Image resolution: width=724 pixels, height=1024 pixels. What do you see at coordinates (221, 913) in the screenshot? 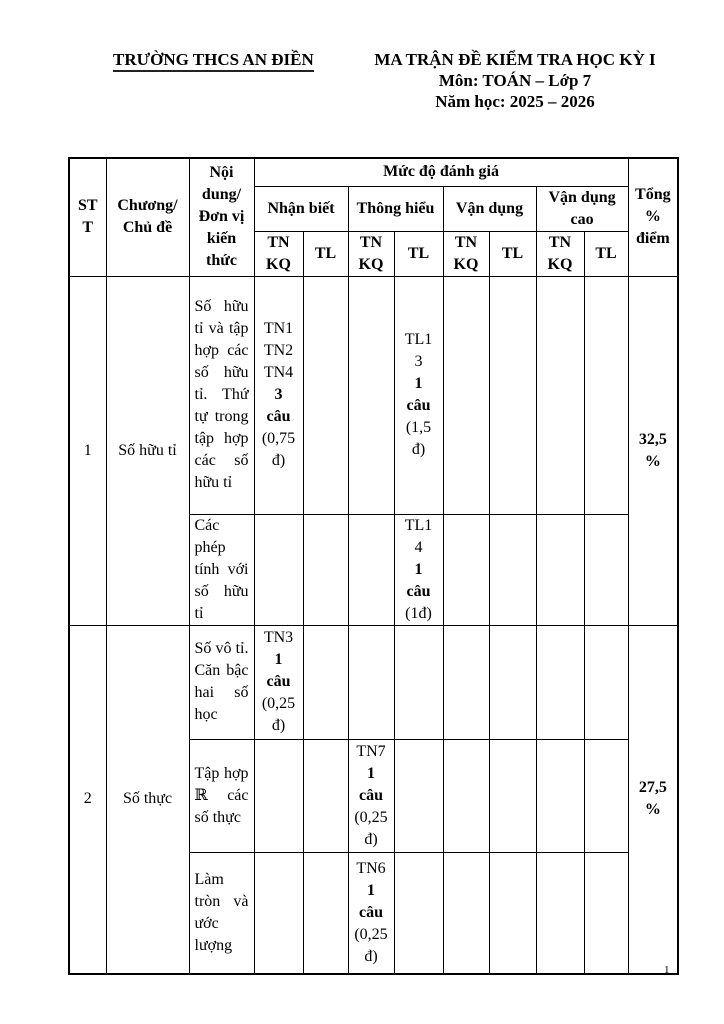
I see `content-cell: Làm tròn và ước lượng` at bounding box center [221, 913].